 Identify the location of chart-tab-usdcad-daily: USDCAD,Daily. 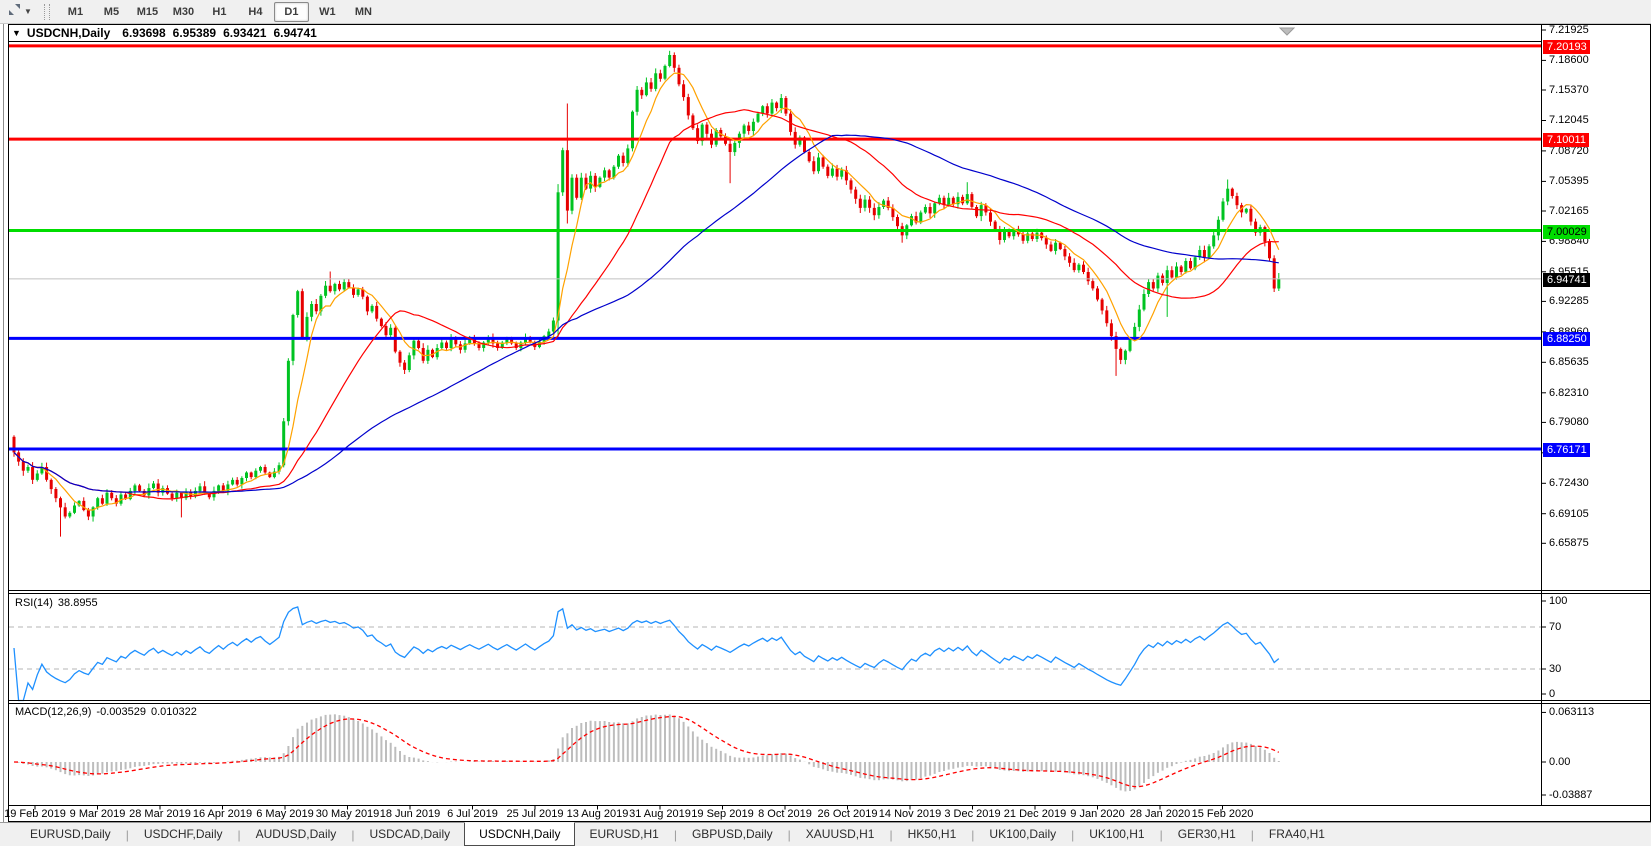
(410, 834).